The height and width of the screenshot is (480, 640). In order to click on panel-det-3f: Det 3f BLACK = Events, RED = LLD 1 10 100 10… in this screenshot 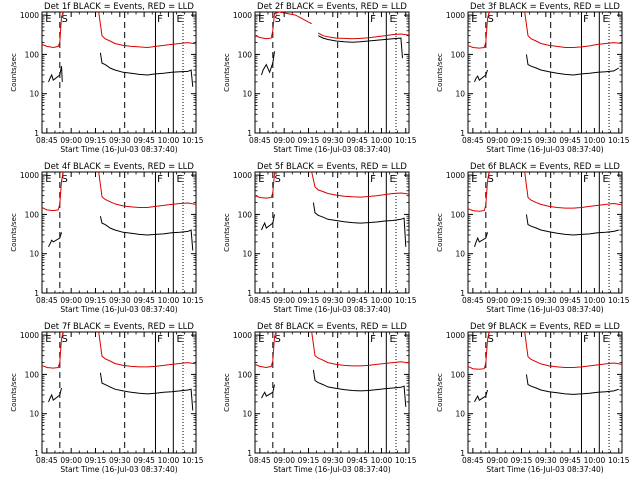, I will do `click(533, 78)`.